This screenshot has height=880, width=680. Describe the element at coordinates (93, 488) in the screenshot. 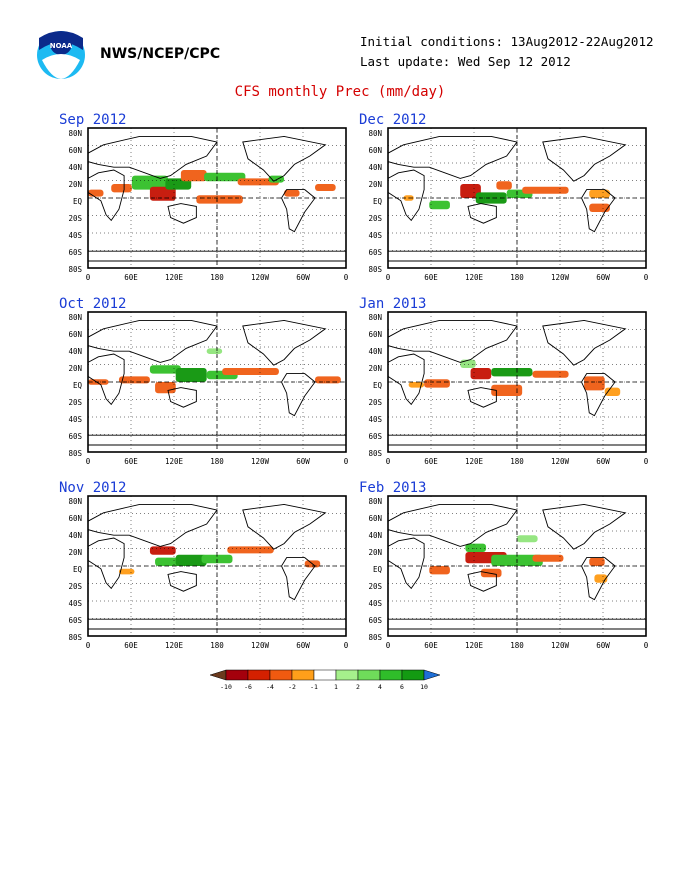

I see `panel-title: Nov 2012` at that location.